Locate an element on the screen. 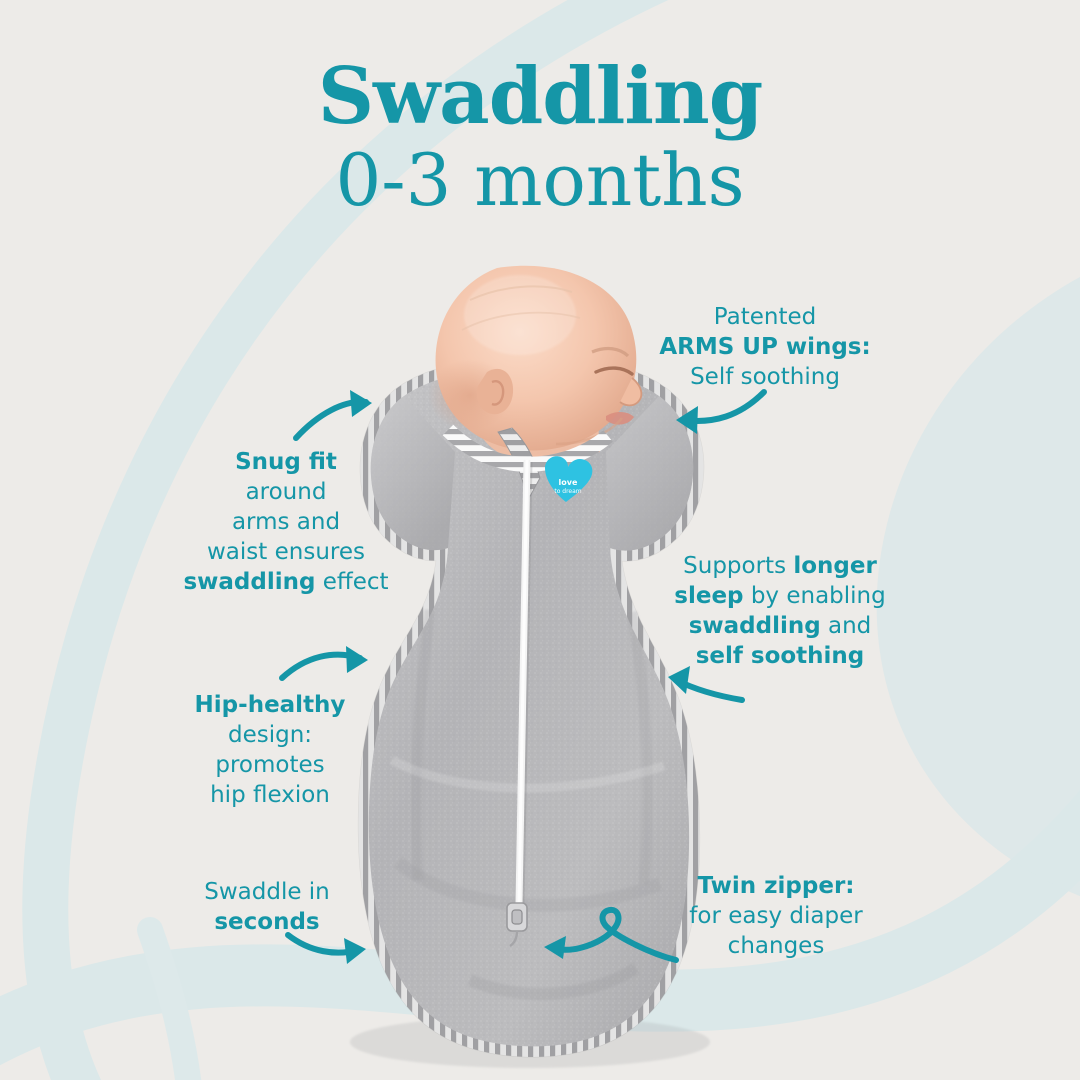  arrow-longer-sleep-icon is located at coordinates (706, 684).